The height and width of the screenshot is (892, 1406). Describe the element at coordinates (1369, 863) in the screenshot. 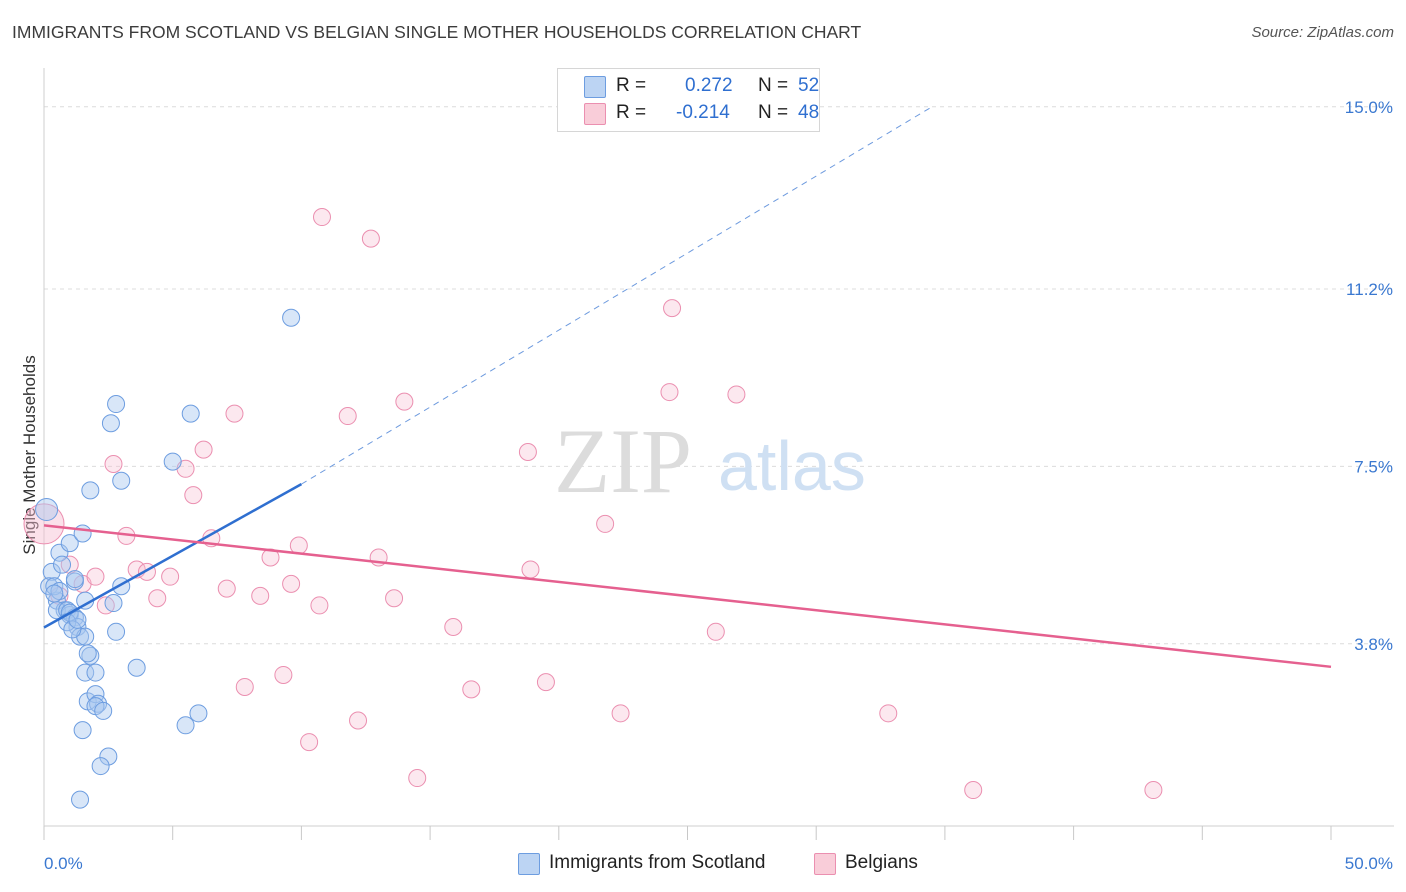

I see `x-tick-label: 50.0%` at that location.